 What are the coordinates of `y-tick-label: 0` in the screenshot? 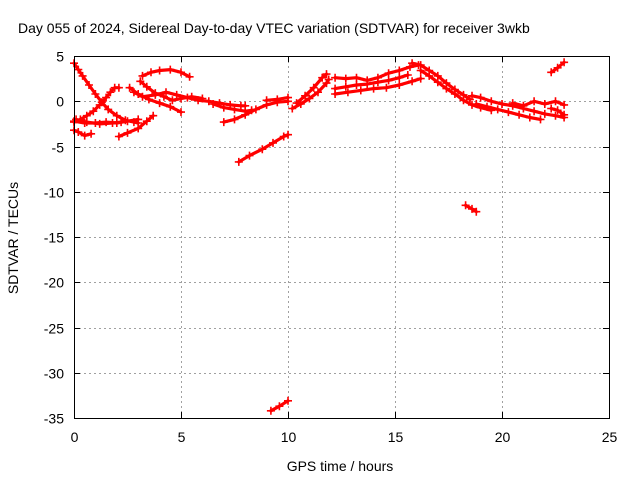 It's located at (60, 102).